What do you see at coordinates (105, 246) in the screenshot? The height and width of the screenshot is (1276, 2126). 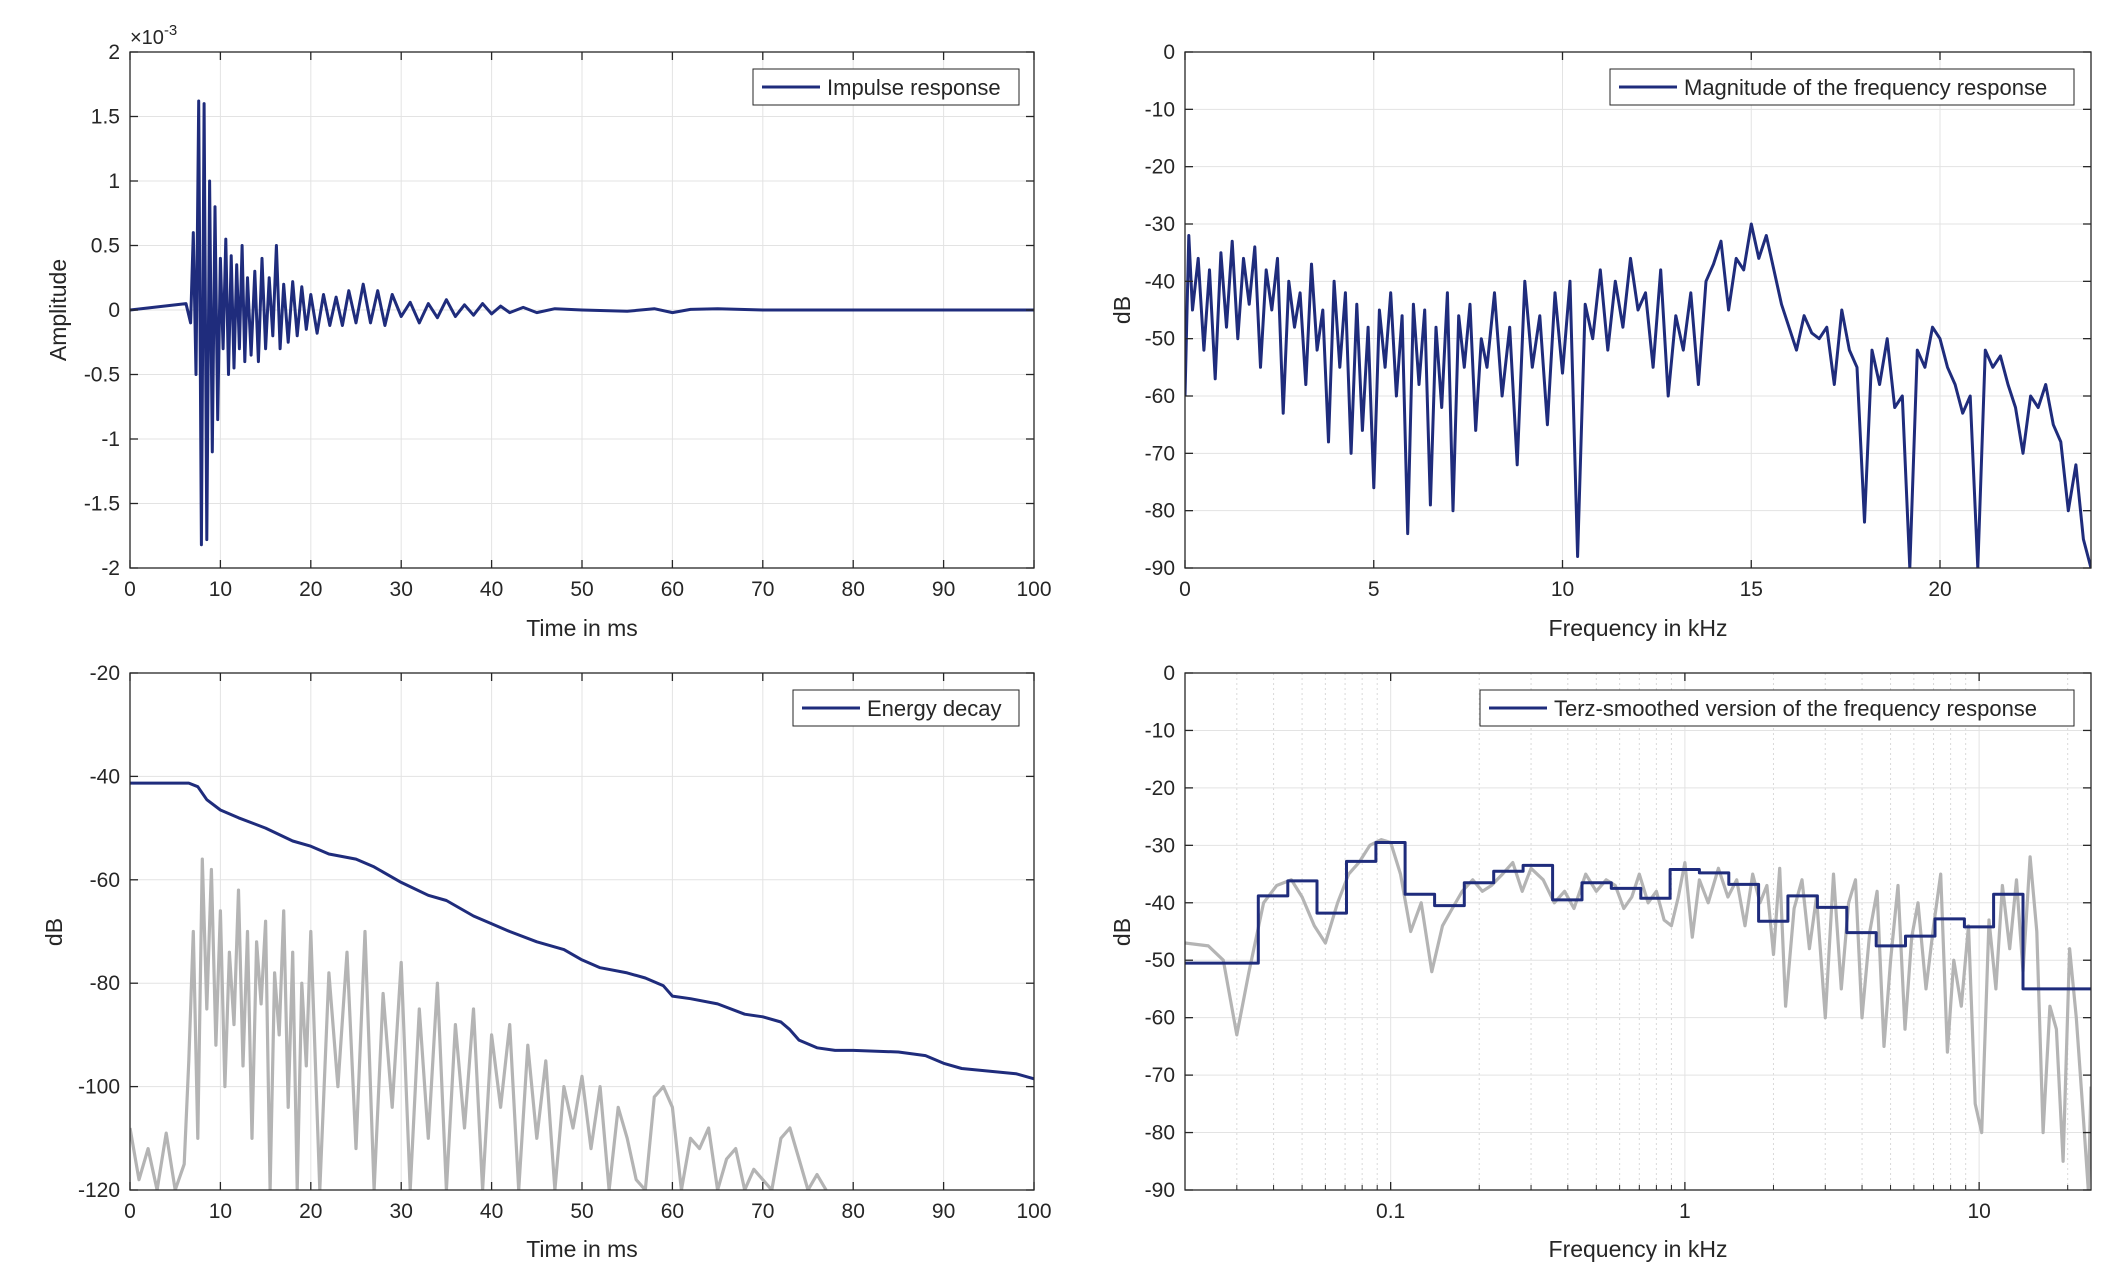 I see `y-tick-label: 0.5` at bounding box center [105, 246].